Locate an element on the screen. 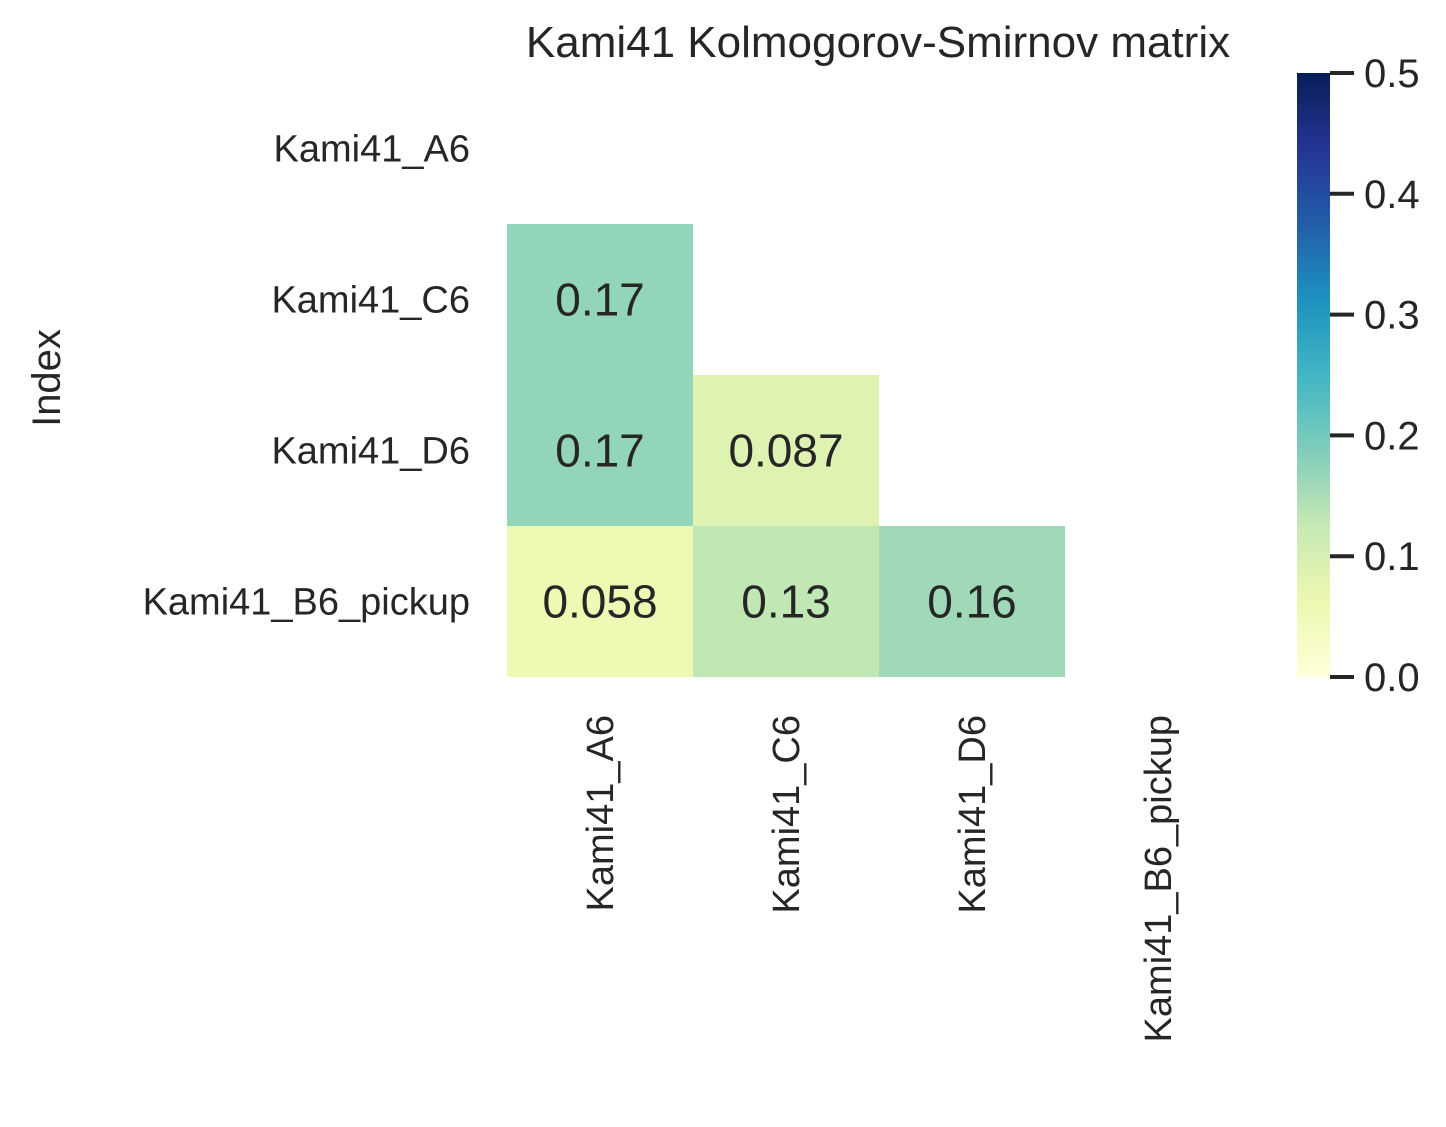 This screenshot has width=1446, height=1127. column-tick-label: Kami41_D6 is located at coordinates (973, 814).